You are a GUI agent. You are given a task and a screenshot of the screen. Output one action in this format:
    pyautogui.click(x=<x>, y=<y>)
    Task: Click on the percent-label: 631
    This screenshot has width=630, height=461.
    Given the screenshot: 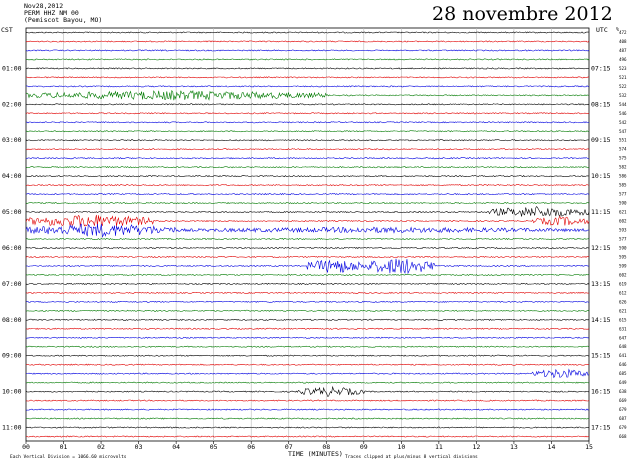 What is the action you would take?
    pyautogui.click(x=623, y=328)
    